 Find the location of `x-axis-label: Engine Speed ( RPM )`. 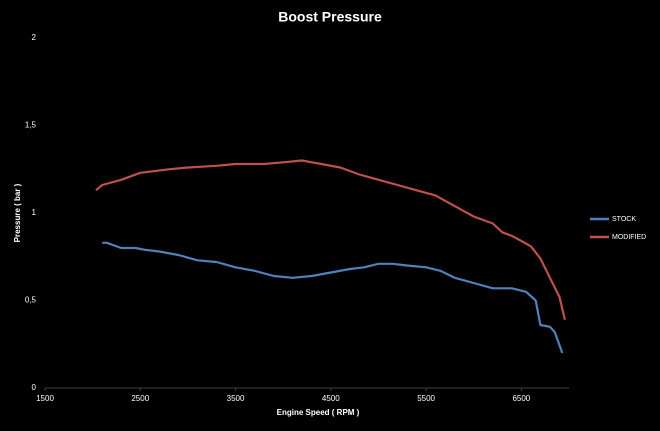

x-axis-label: Engine Speed ( RPM ) is located at coordinates (318, 412).